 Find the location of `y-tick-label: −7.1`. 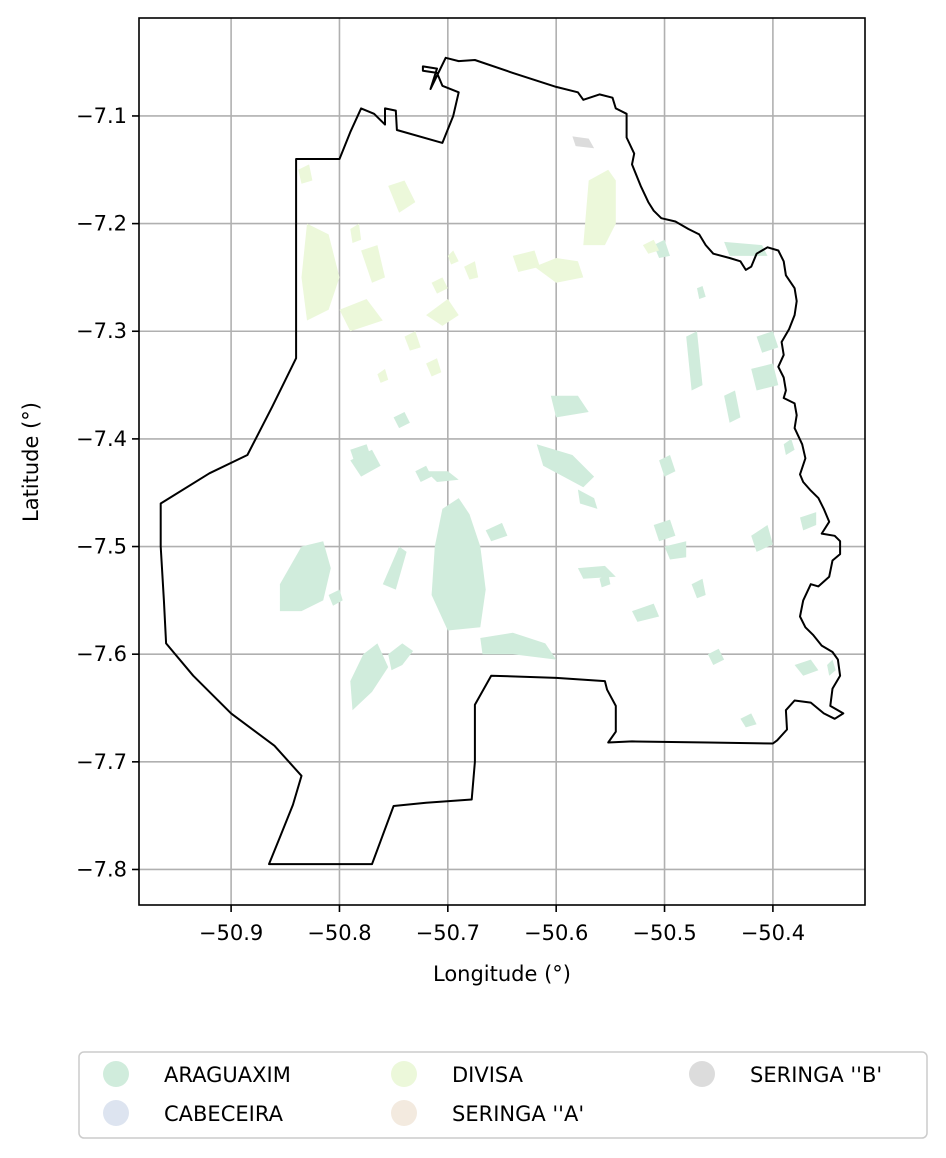

y-tick-label: −7.1 is located at coordinates (101, 116).